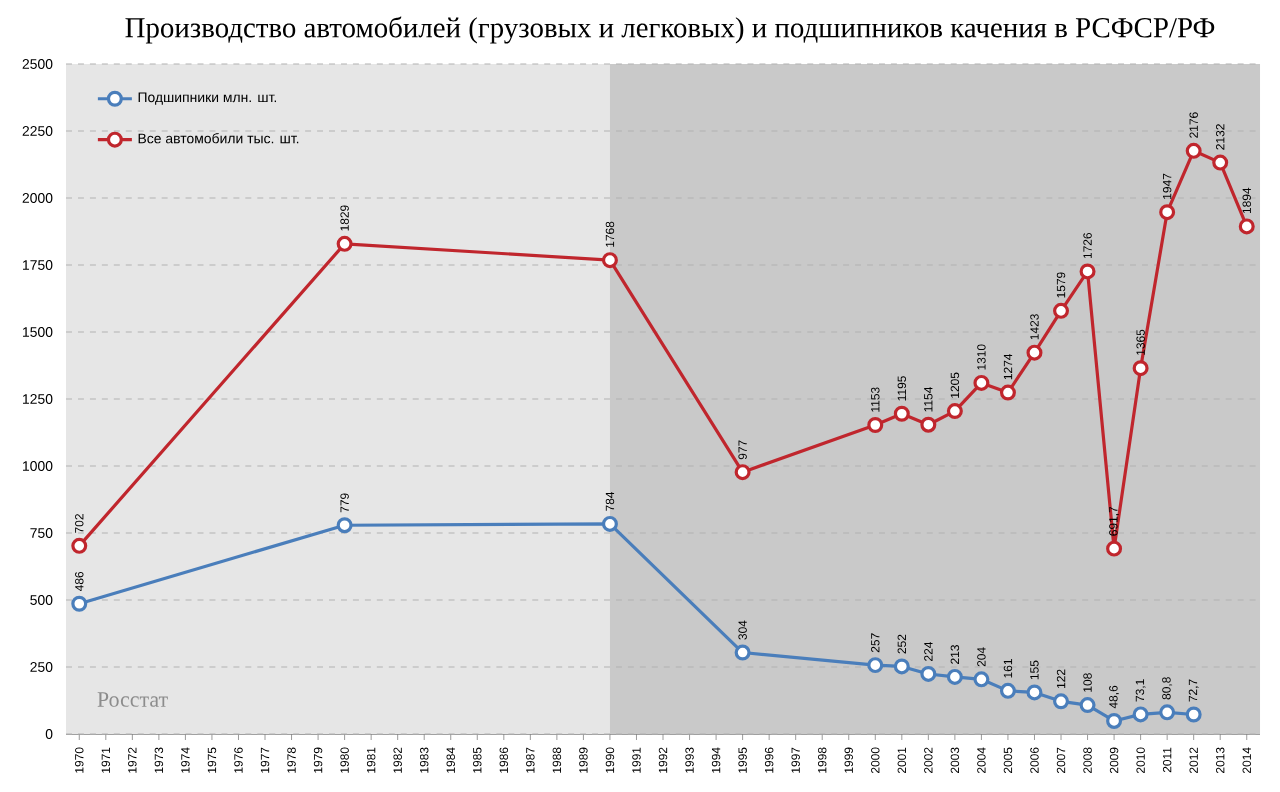  Describe the element at coordinates (132, 699) in the screenshot. I see `annotation: Росстат` at that location.